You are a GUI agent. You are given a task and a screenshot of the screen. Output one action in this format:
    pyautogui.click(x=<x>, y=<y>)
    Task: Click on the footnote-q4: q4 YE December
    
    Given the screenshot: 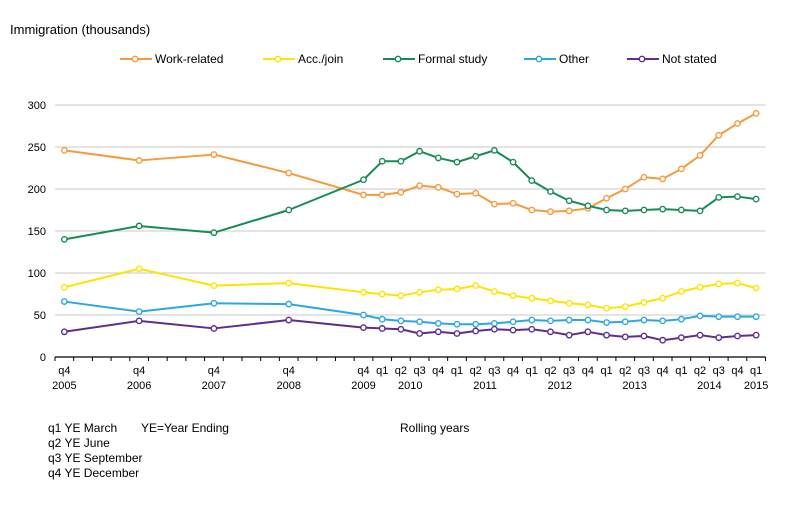 What is the action you would take?
    pyautogui.click(x=94, y=473)
    